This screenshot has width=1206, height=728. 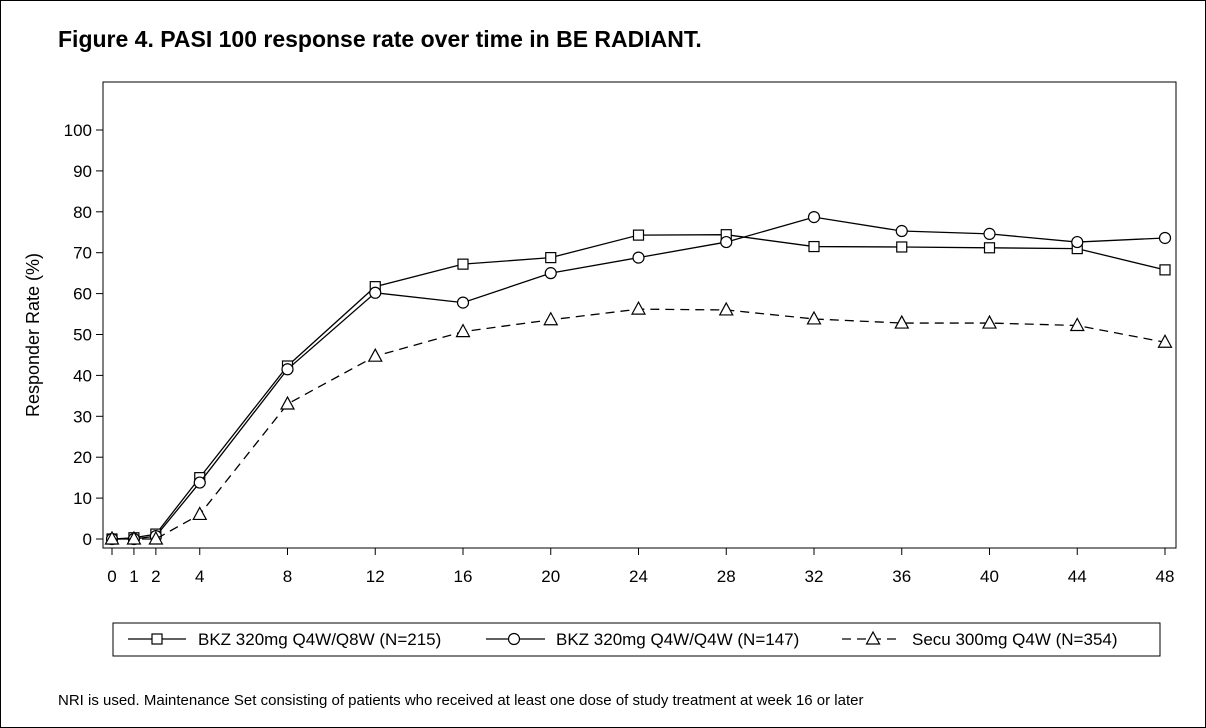 What do you see at coordinates (111, 576) in the screenshot?
I see `x-tick-label: 0` at bounding box center [111, 576].